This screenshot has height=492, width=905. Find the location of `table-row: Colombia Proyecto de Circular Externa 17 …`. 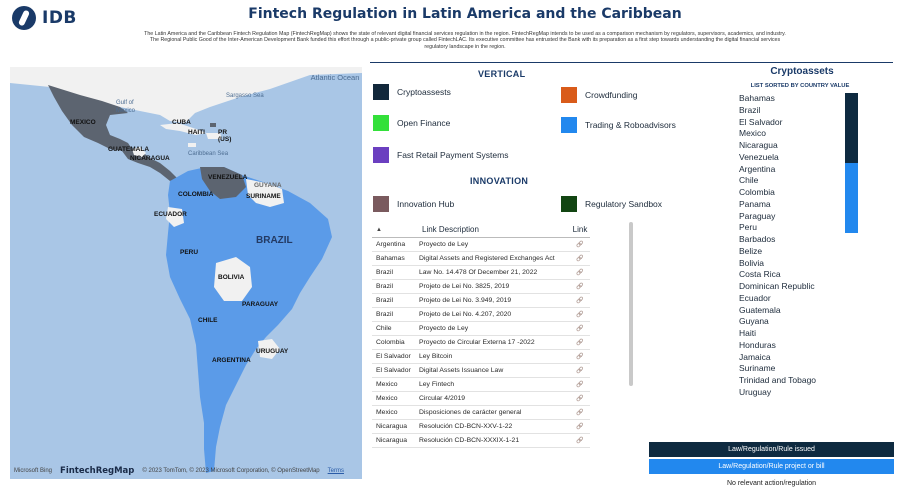

table-row: Colombia Proyecto de Circular Externa 17 … is located at coordinates (481, 343).